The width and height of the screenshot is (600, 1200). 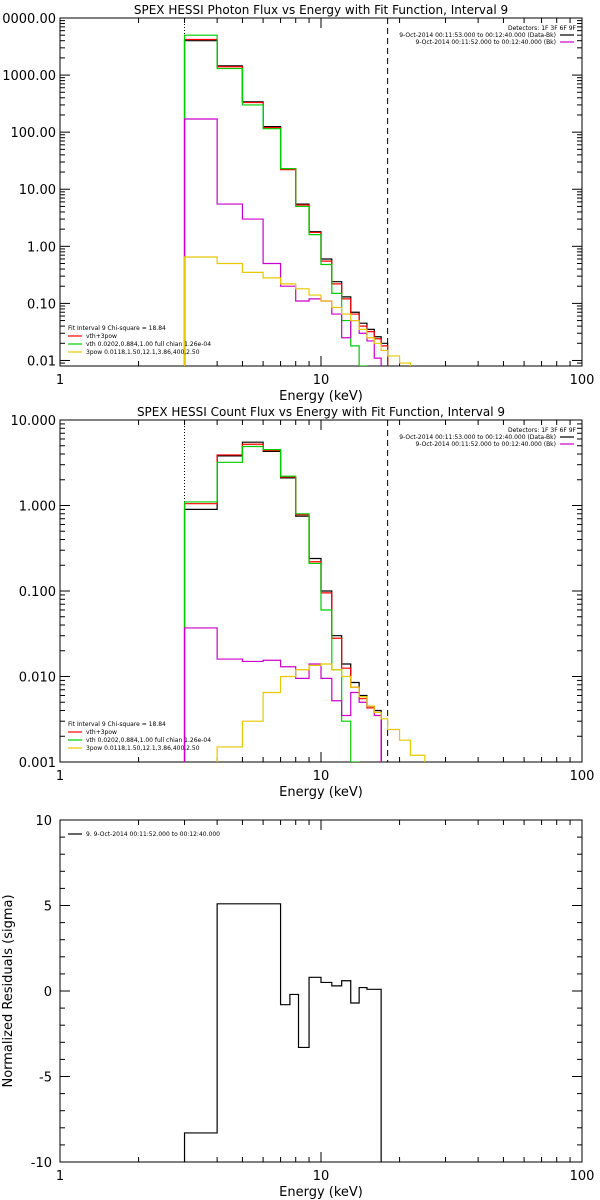 What do you see at coordinates (29, 76) in the screenshot?
I see `y-tick-label: 1000.00` at bounding box center [29, 76].